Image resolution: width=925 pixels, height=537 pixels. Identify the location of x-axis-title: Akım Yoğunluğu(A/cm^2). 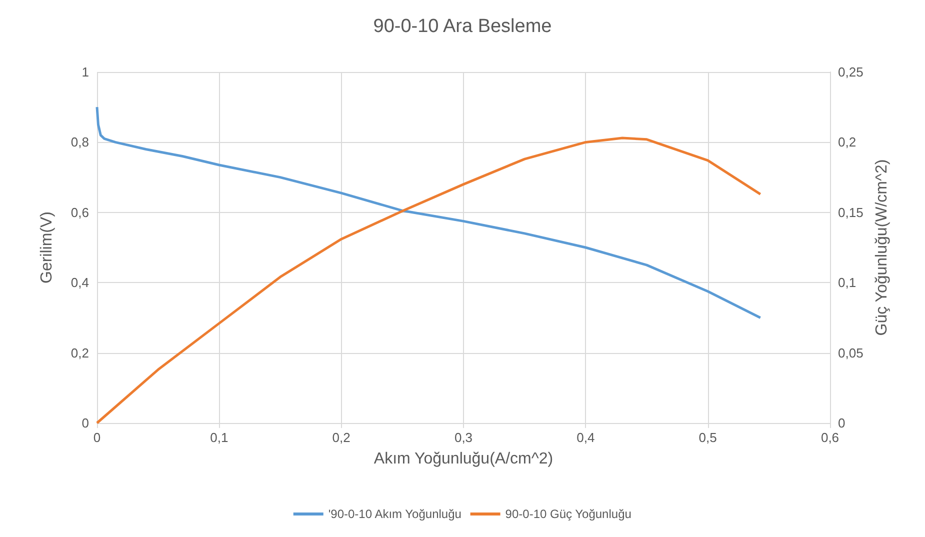
(464, 459).